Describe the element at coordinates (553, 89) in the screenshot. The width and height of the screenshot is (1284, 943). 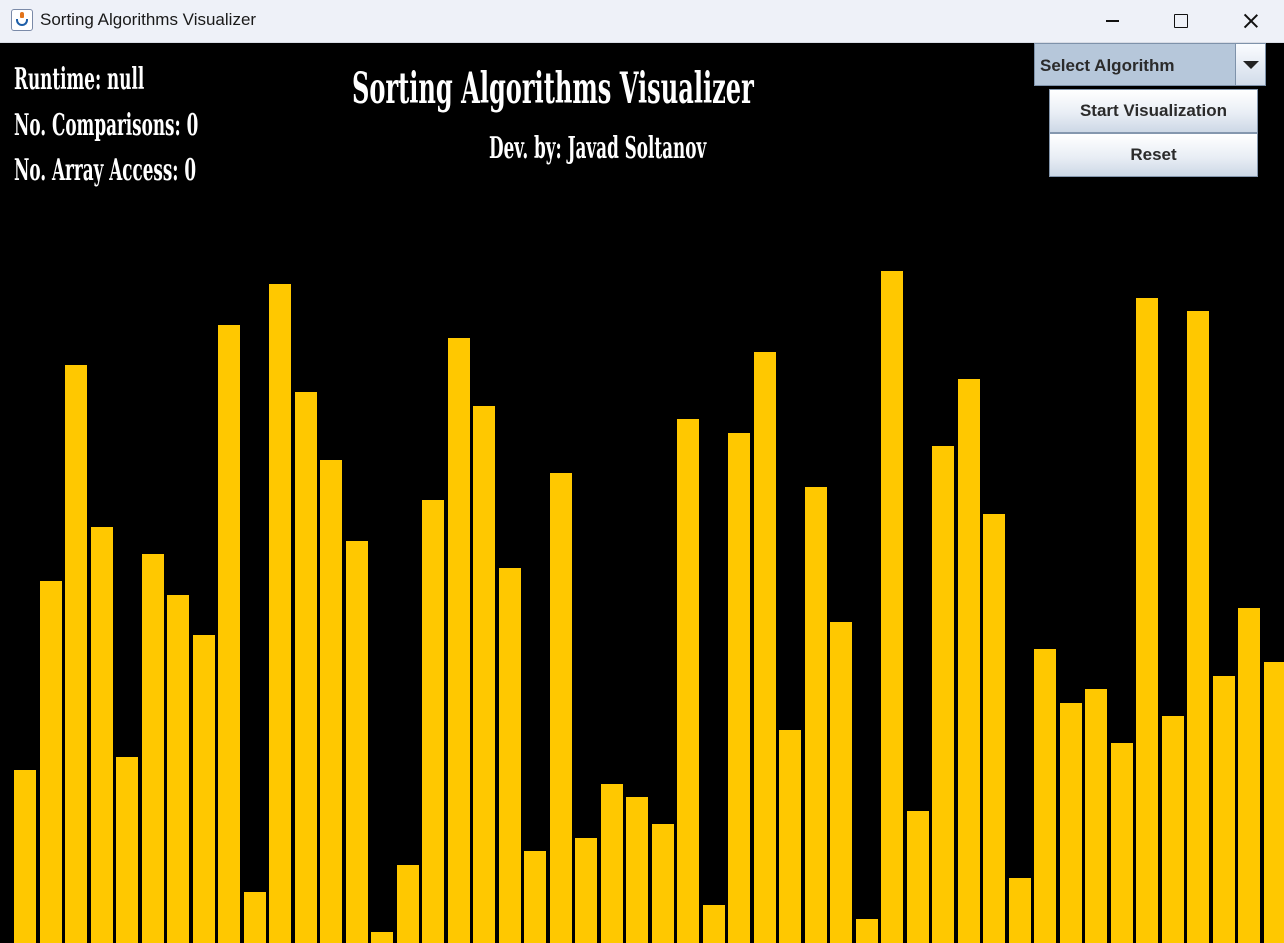
I see `page-title: Sorting Algorithms Visualizer` at that location.